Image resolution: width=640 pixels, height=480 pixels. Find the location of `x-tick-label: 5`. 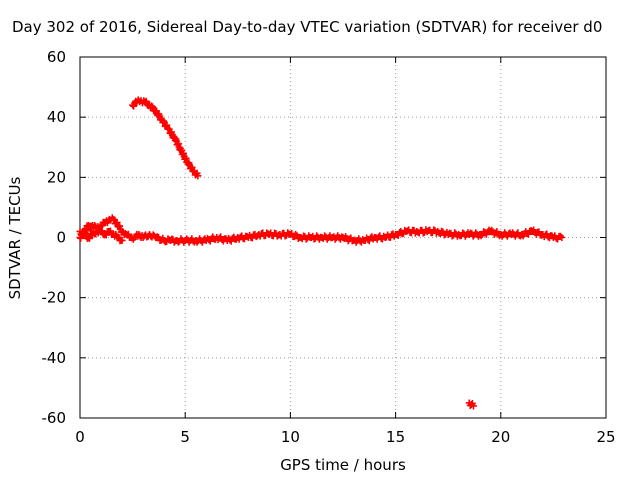

x-tick-label: 5 is located at coordinates (185, 437).